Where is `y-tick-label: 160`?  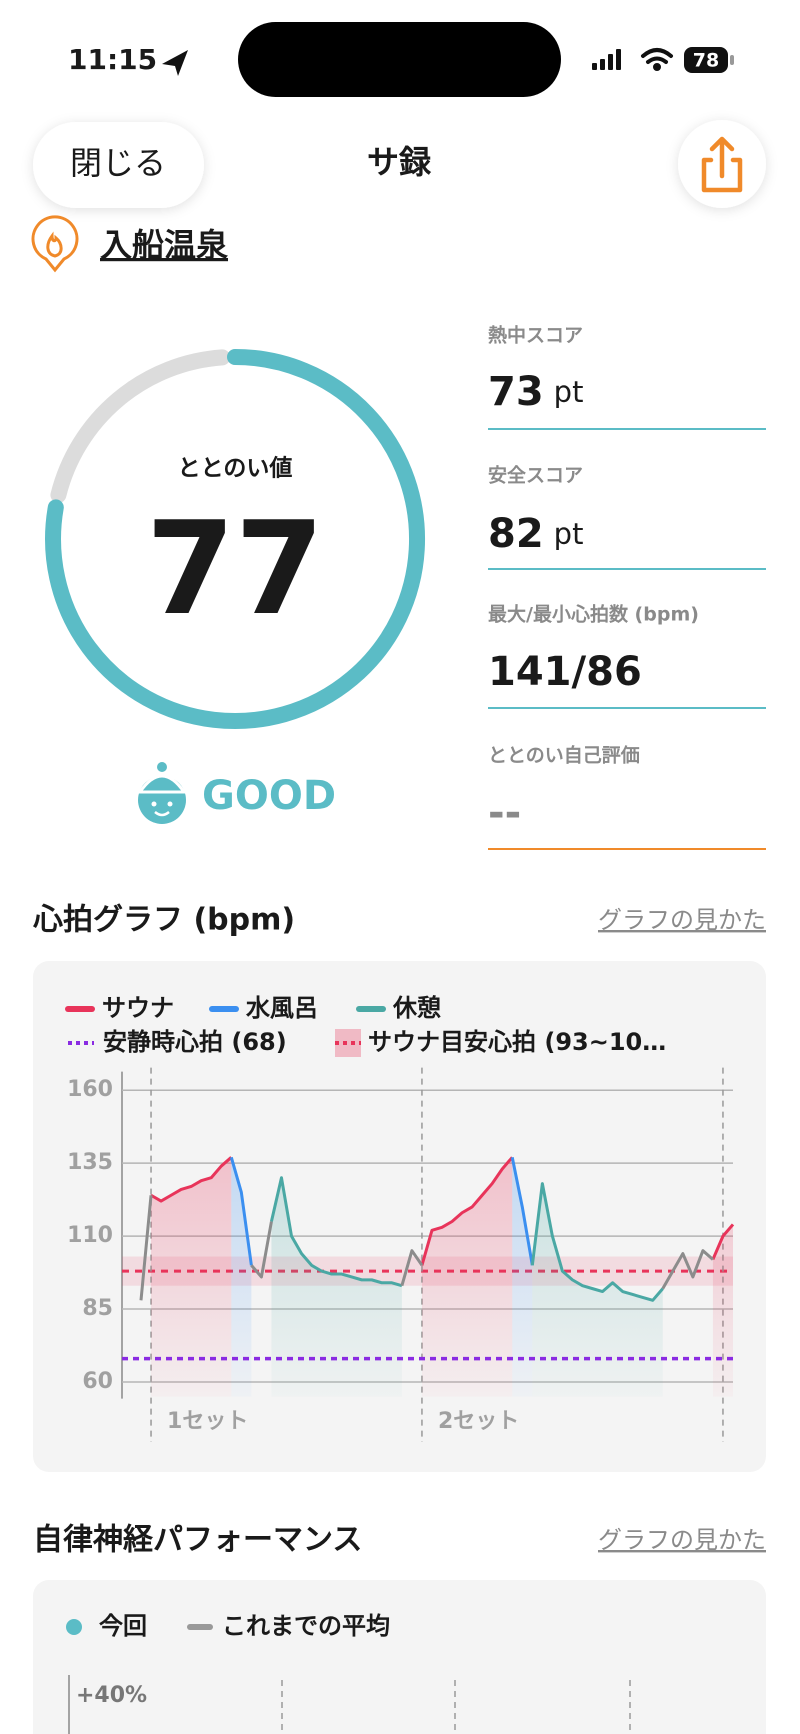
y-tick-label: 160 is located at coordinates (90, 1089).